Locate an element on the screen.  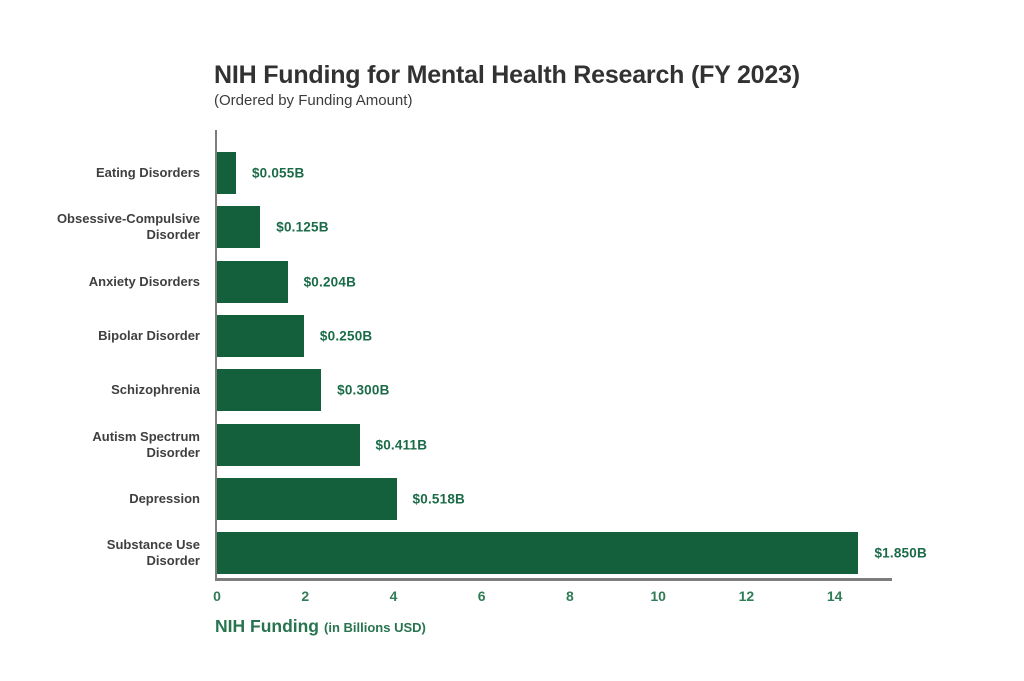
x-tick-14: 14 is located at coordinates (834, 596).